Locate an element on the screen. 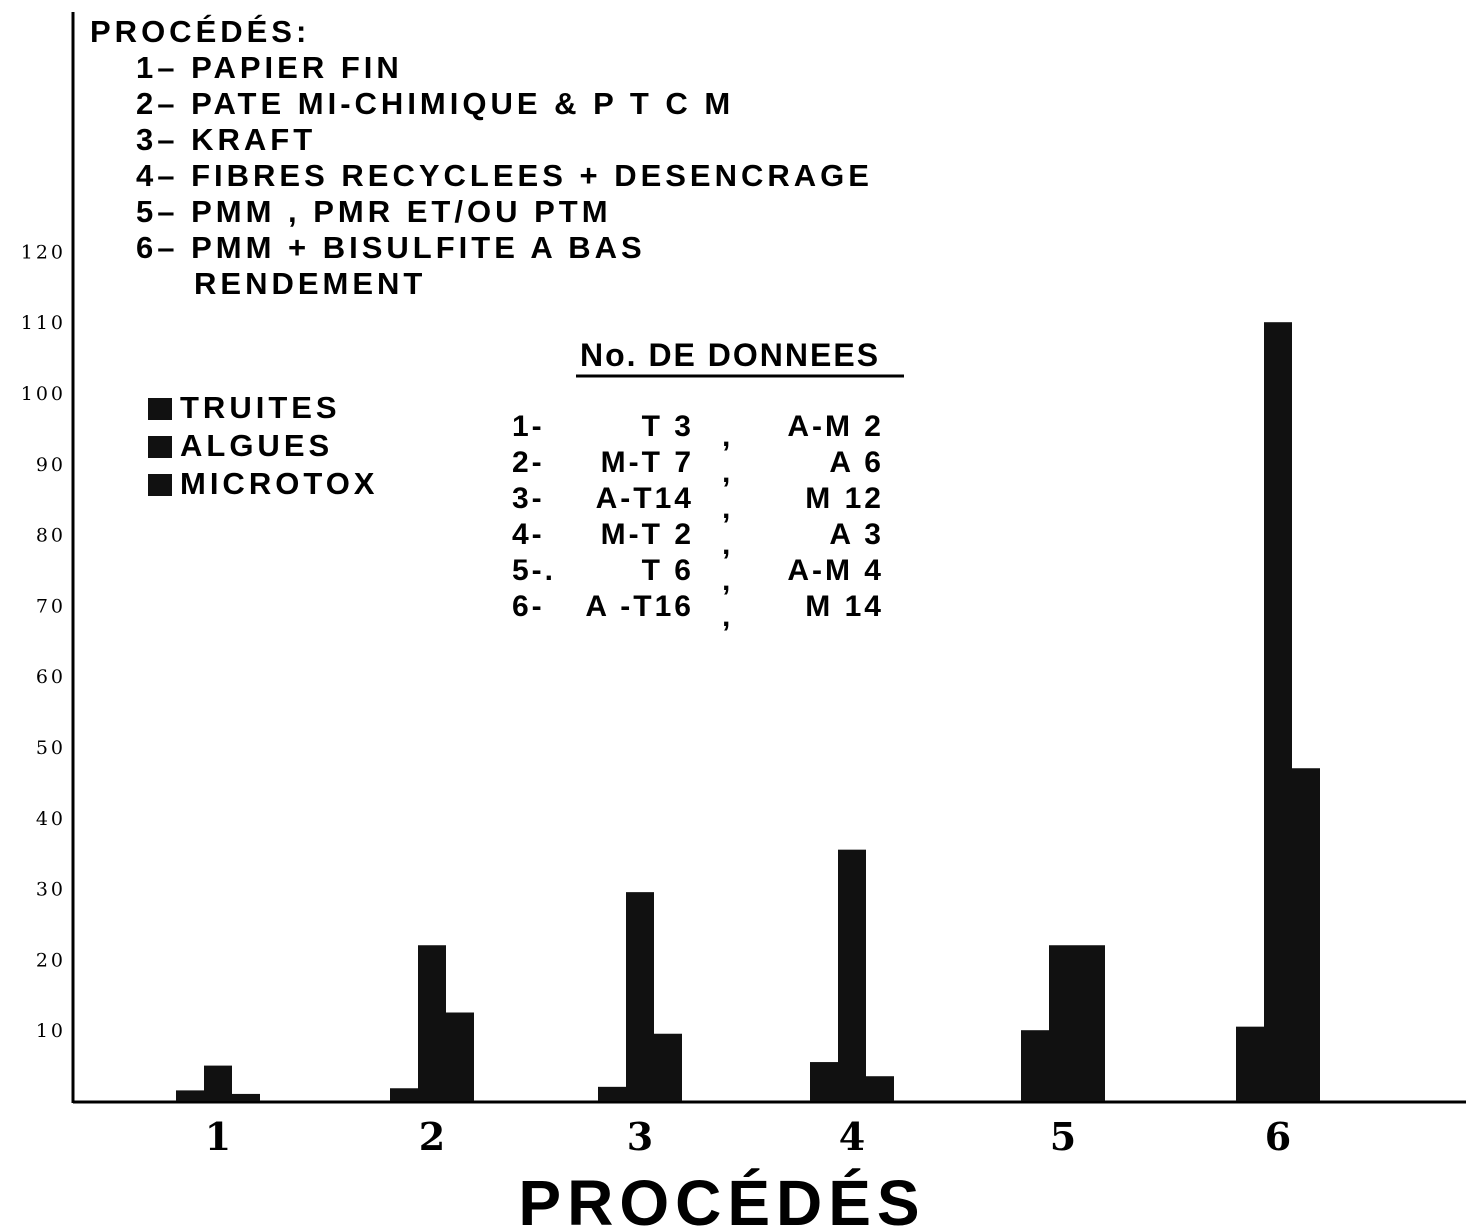 The image size is (1466, 1231). data-count-num: 4- is located at coordinates (528, 534).